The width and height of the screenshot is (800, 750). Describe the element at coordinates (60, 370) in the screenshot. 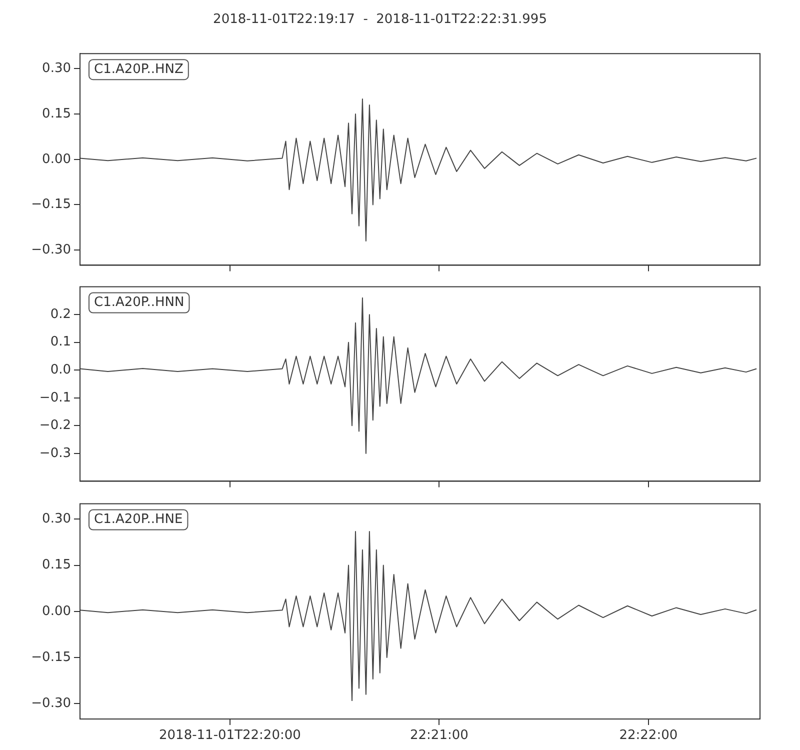

I see `y-tick-label: 0.0` at that location.